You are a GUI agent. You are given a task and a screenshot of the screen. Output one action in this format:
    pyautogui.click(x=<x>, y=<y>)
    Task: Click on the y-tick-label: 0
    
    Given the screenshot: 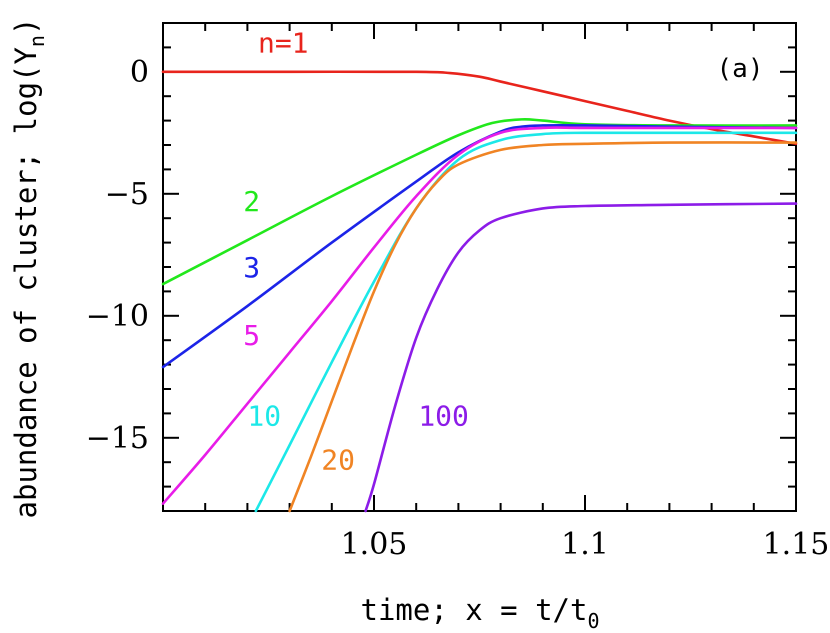 What is the action you would take?
    pyautogui.click(x=139, y=72)
    